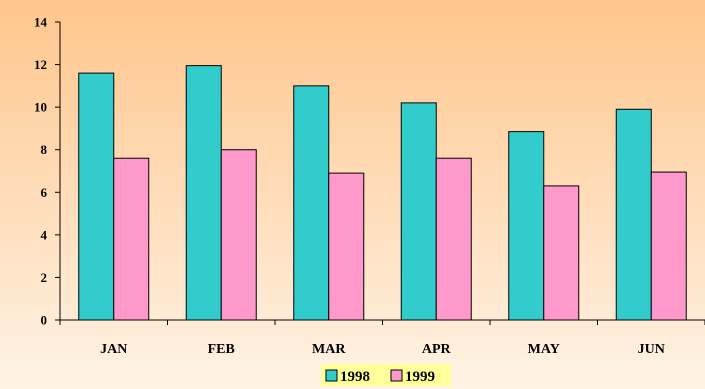 The height and width of the screenshot is (389, 705). I want to click on bar-1999-mar, so click(346, 246).